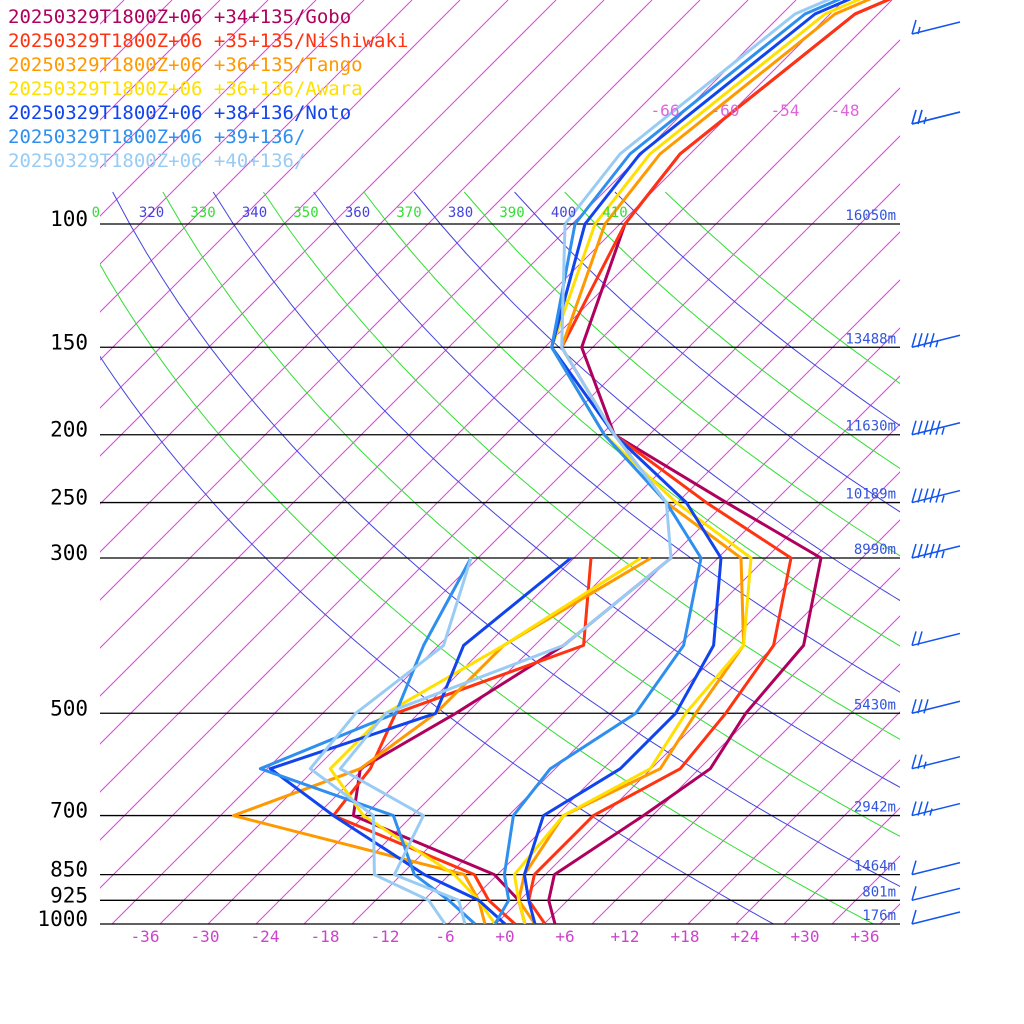  I want to click on pressure-label: 1000, so click(62, 919).